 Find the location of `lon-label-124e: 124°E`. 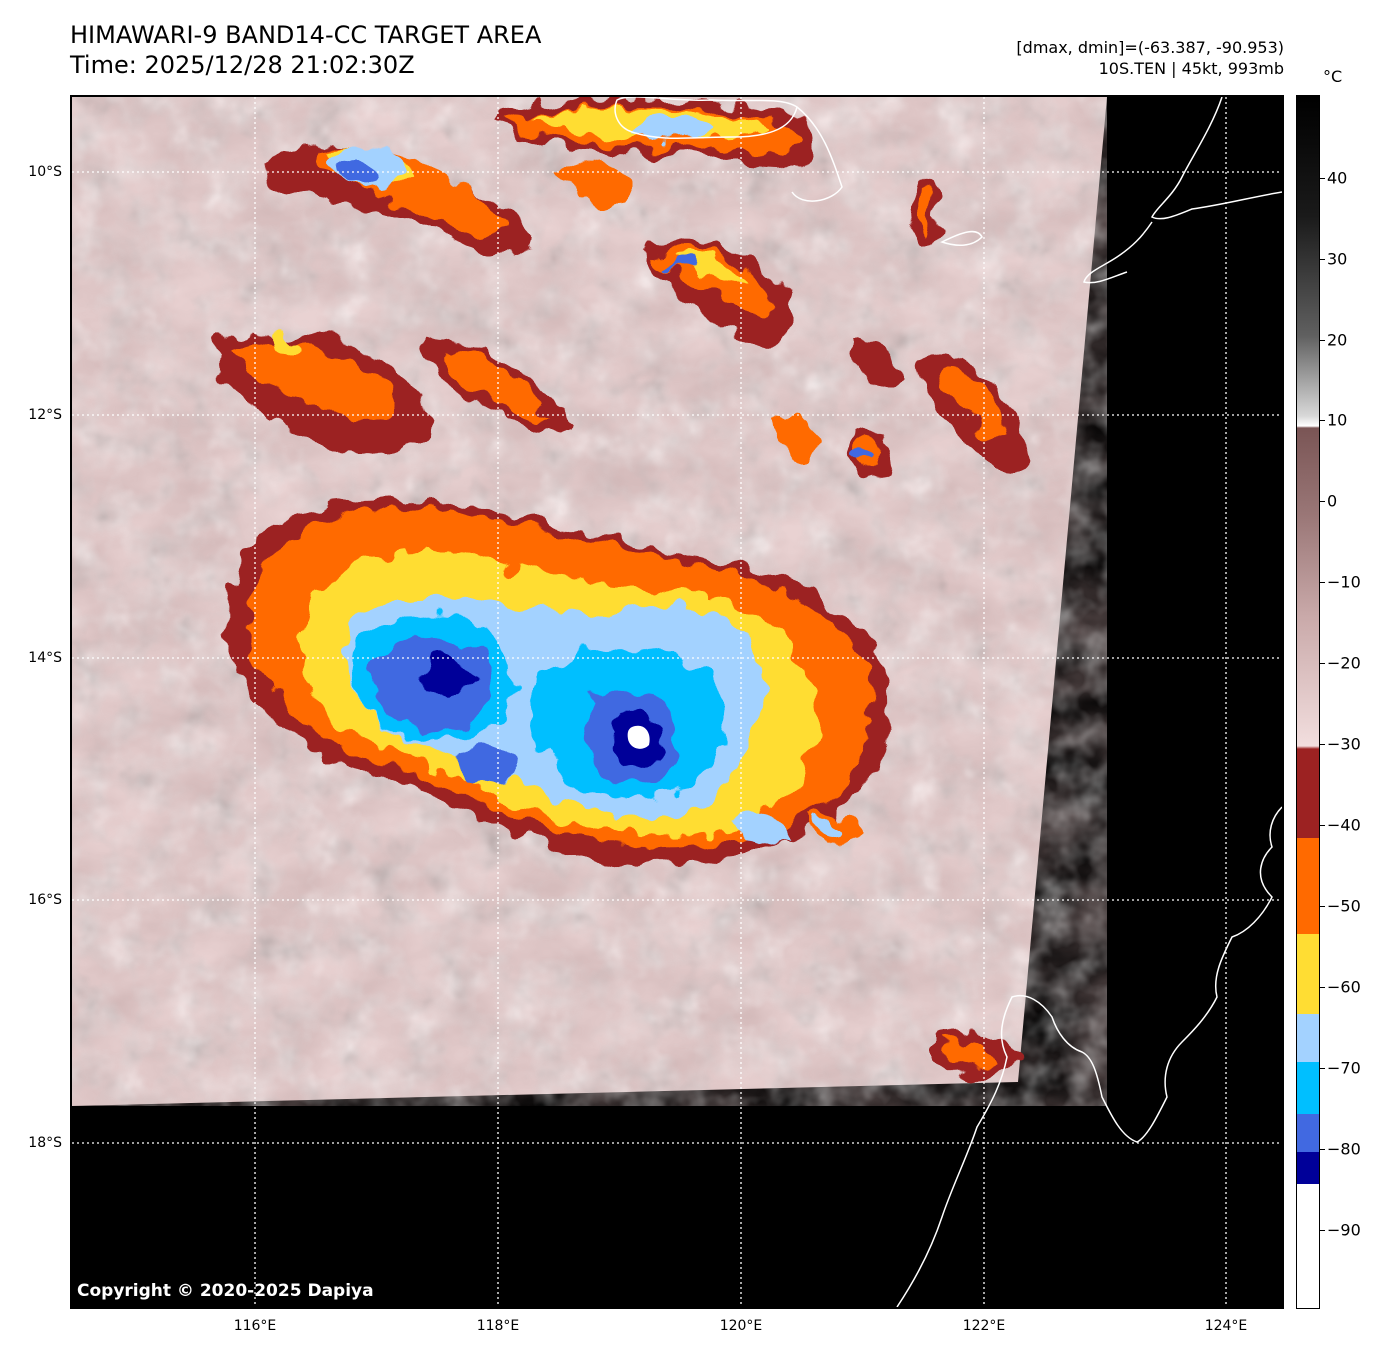

lon-label-124e: 124°E is located at coordinates (1226, 1326).